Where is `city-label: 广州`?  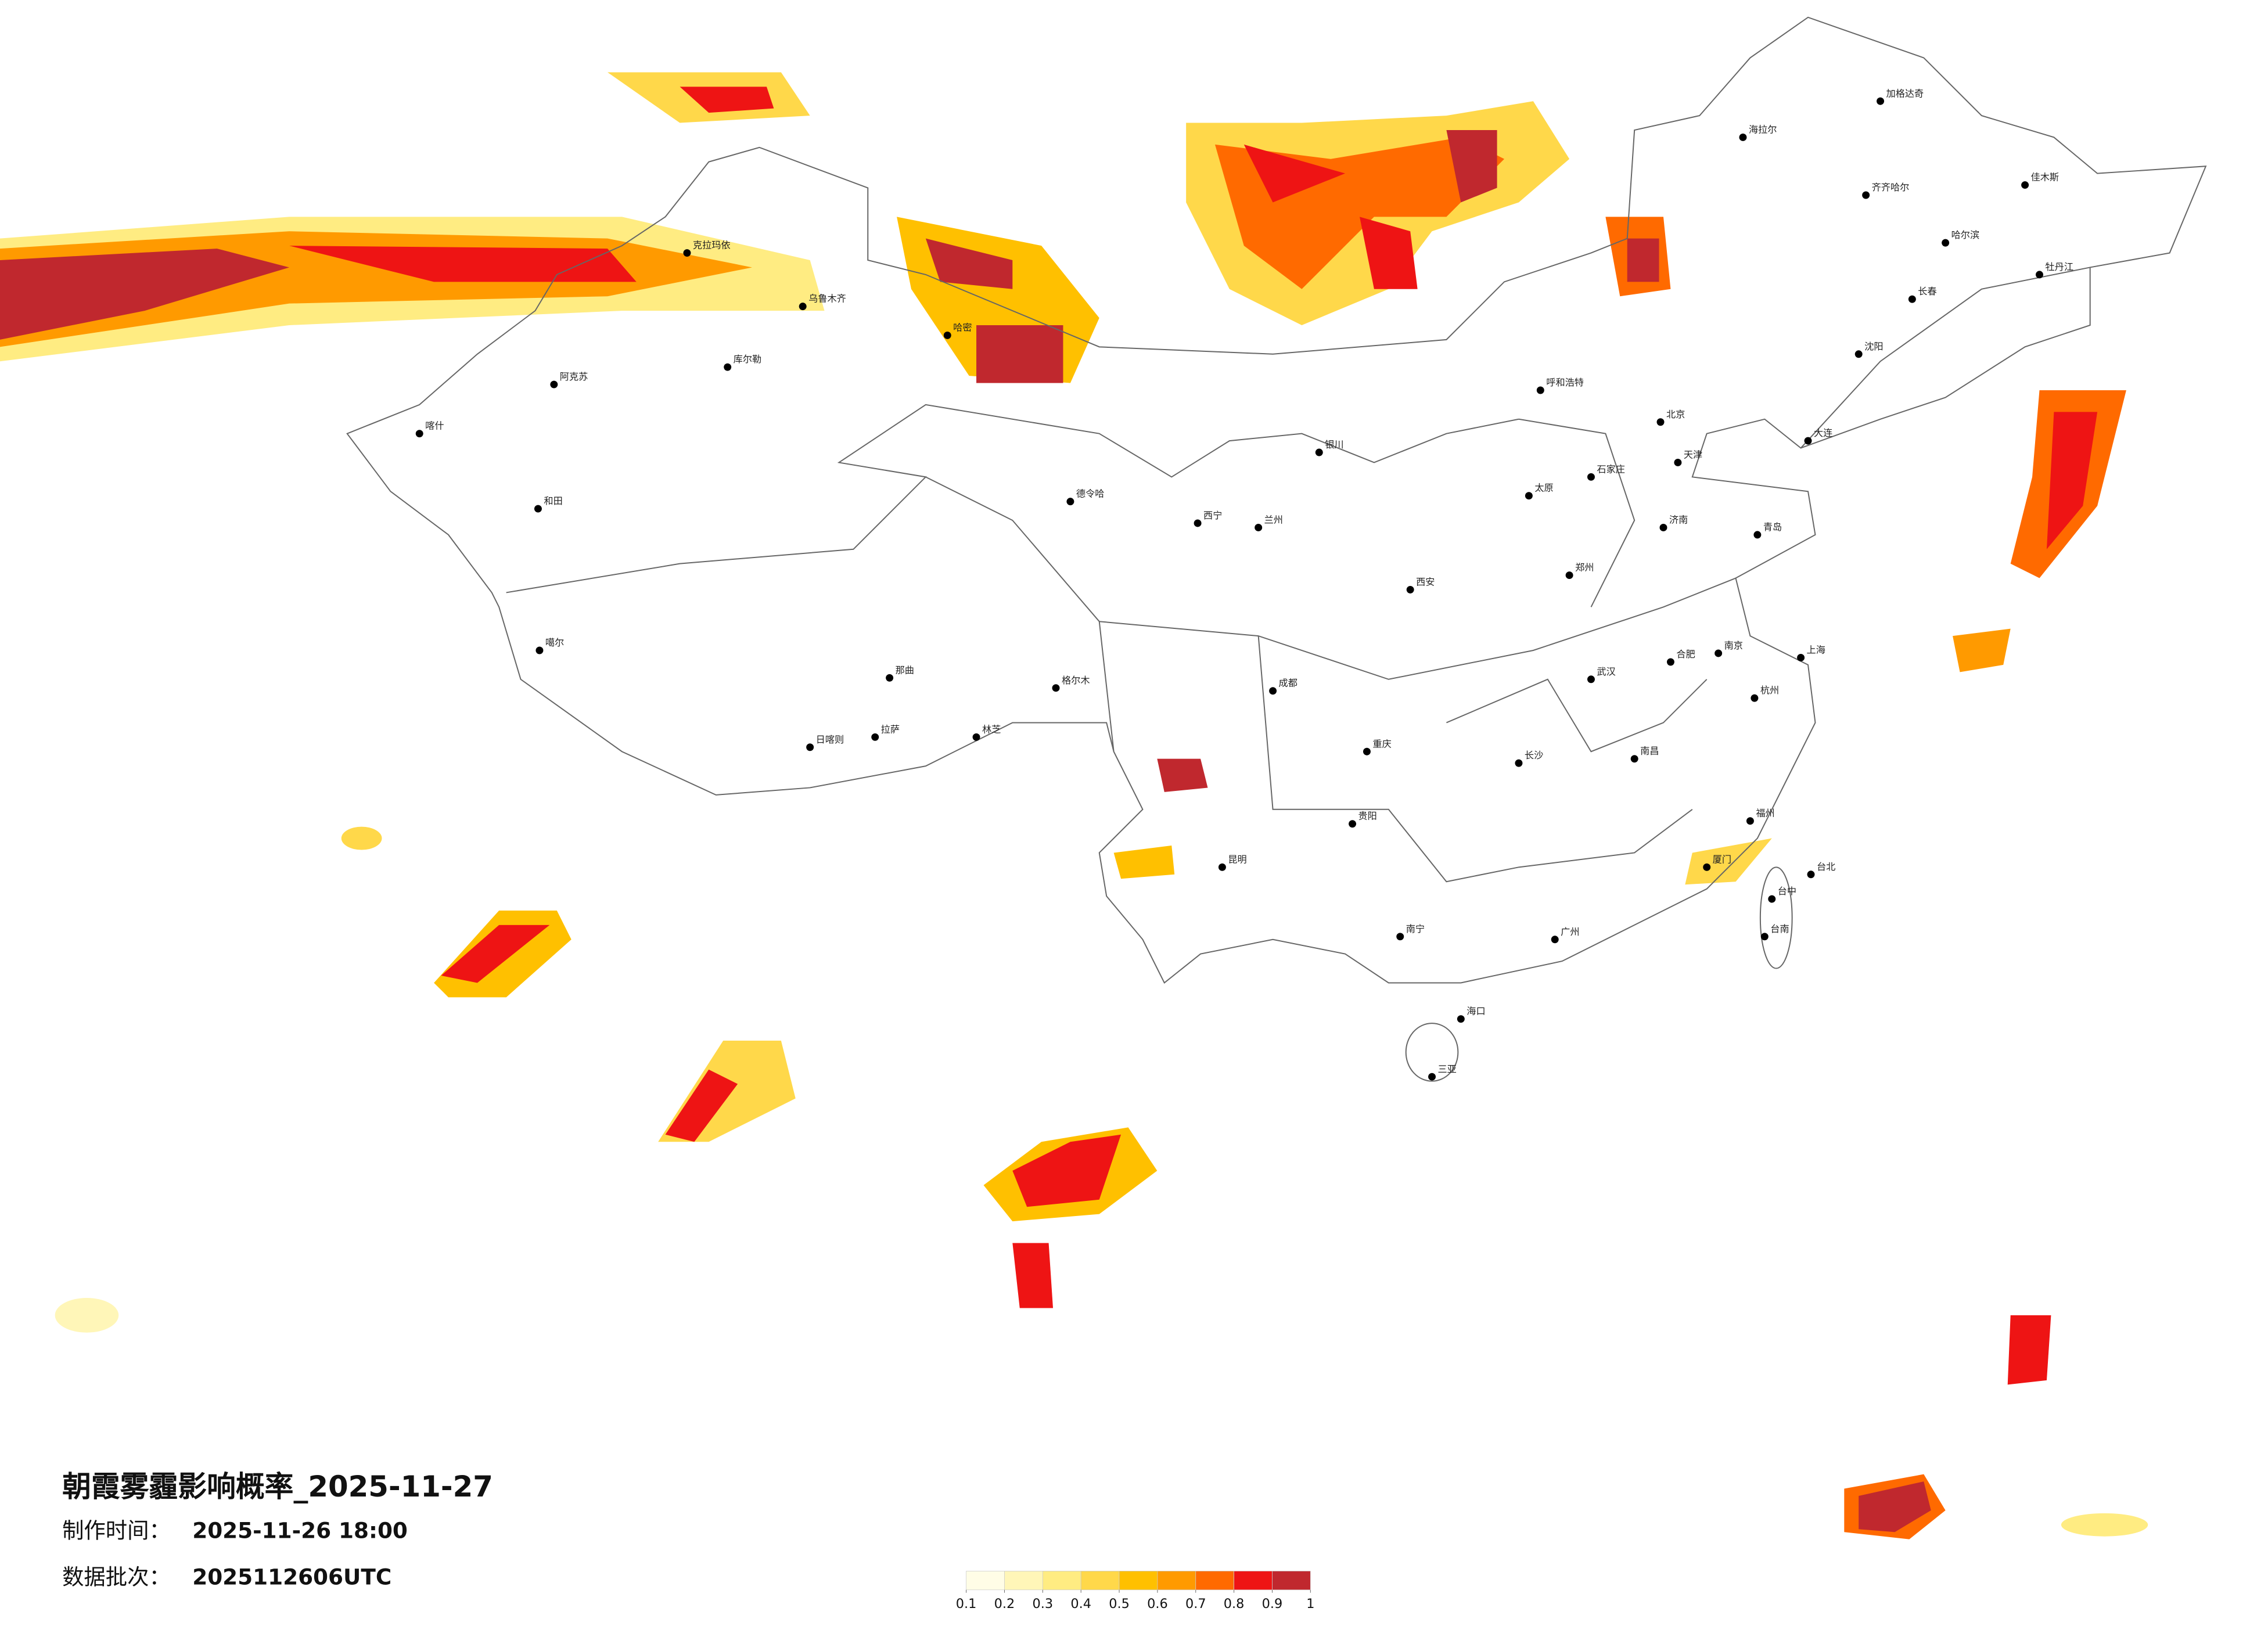
city-label: 广州 is located at coordinates (1570, 931).